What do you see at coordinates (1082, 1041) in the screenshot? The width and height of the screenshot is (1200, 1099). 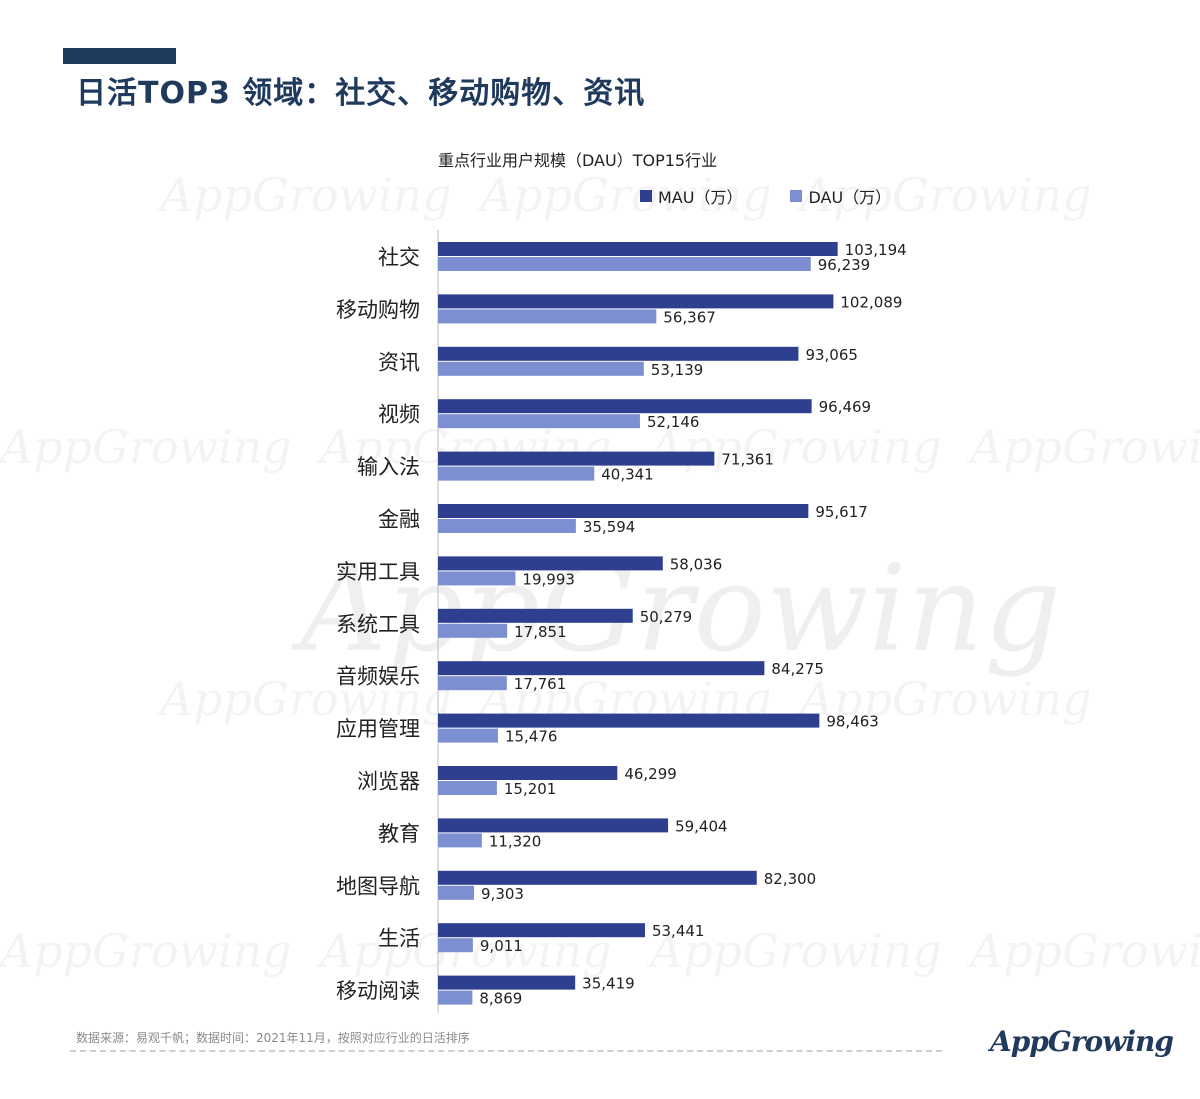 I see `appgrowing-logo: AppGrowing` at bounding box center [1082, 1041].